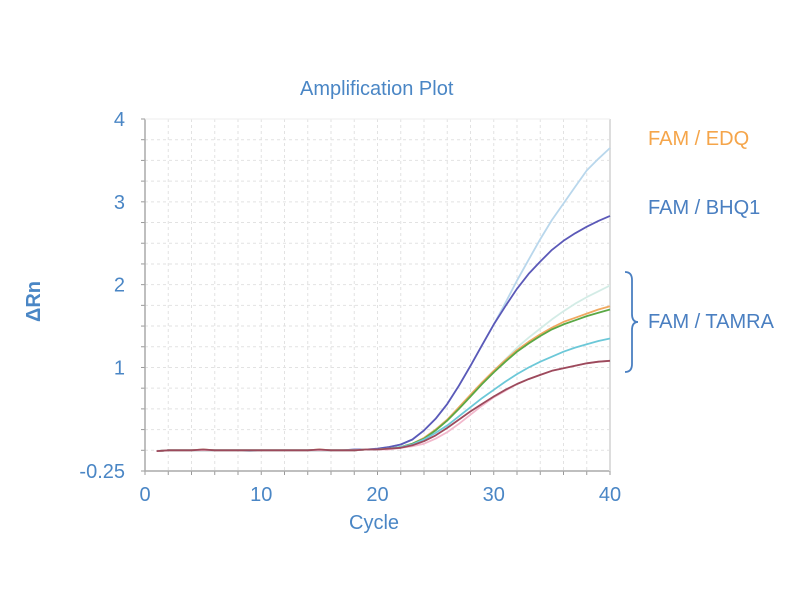 This screenshot has height=600, width=800. What do you see at coordinates (119, 120) in the screenshot?
I see `y-tick-label: 4` at bounding box center [119, 120].